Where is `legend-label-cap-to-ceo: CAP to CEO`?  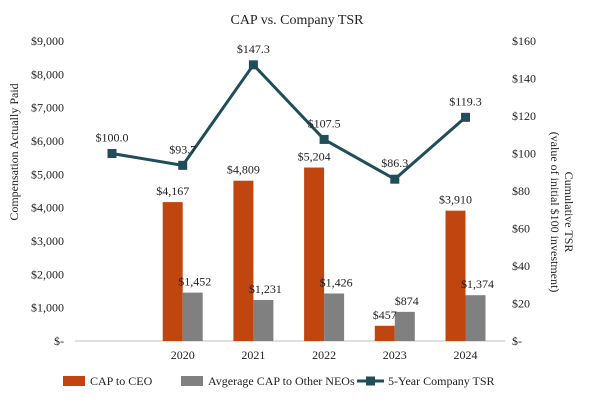
legend-label-cap-to-ceo: CAP to CEO is located at coordinates (121, 381).